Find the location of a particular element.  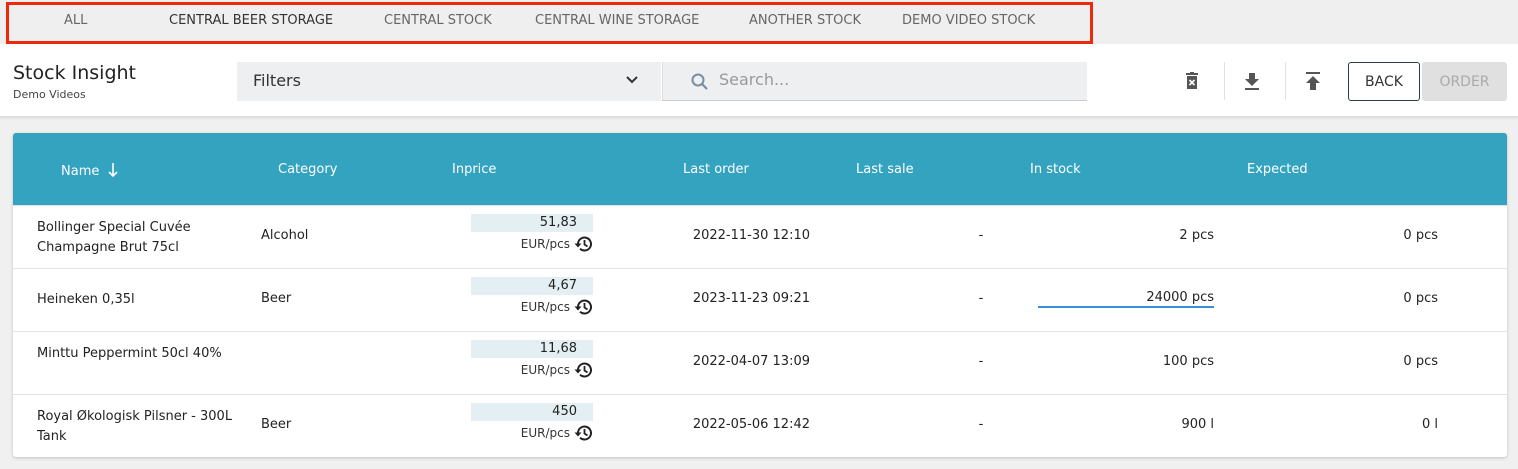

arrow-down-icon is located at coordinates (112, 170).